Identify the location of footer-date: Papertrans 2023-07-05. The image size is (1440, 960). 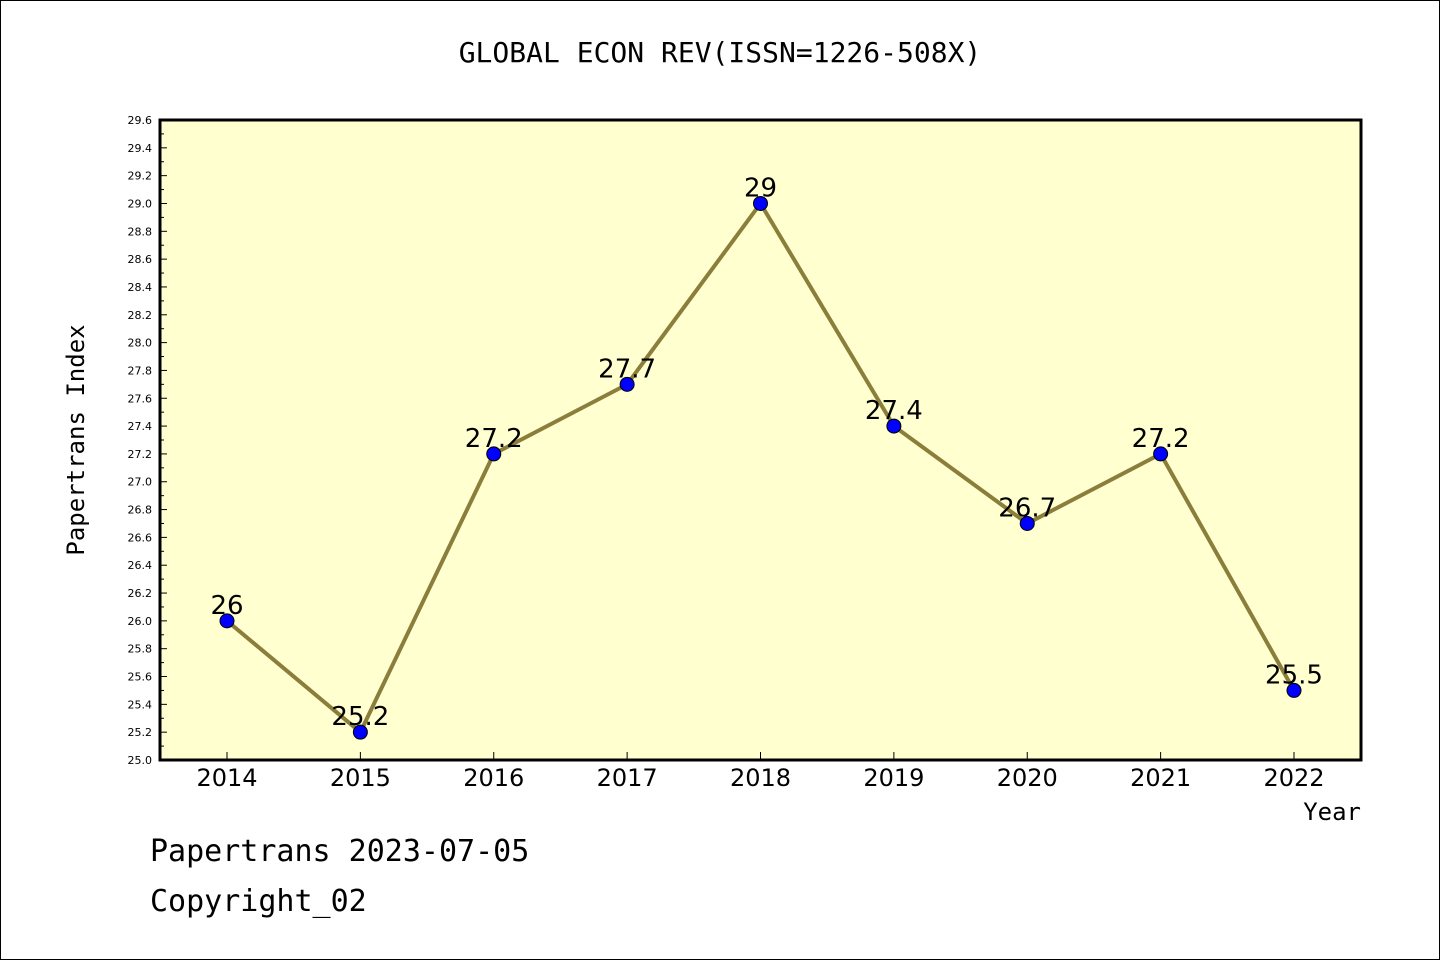
(340, 851).